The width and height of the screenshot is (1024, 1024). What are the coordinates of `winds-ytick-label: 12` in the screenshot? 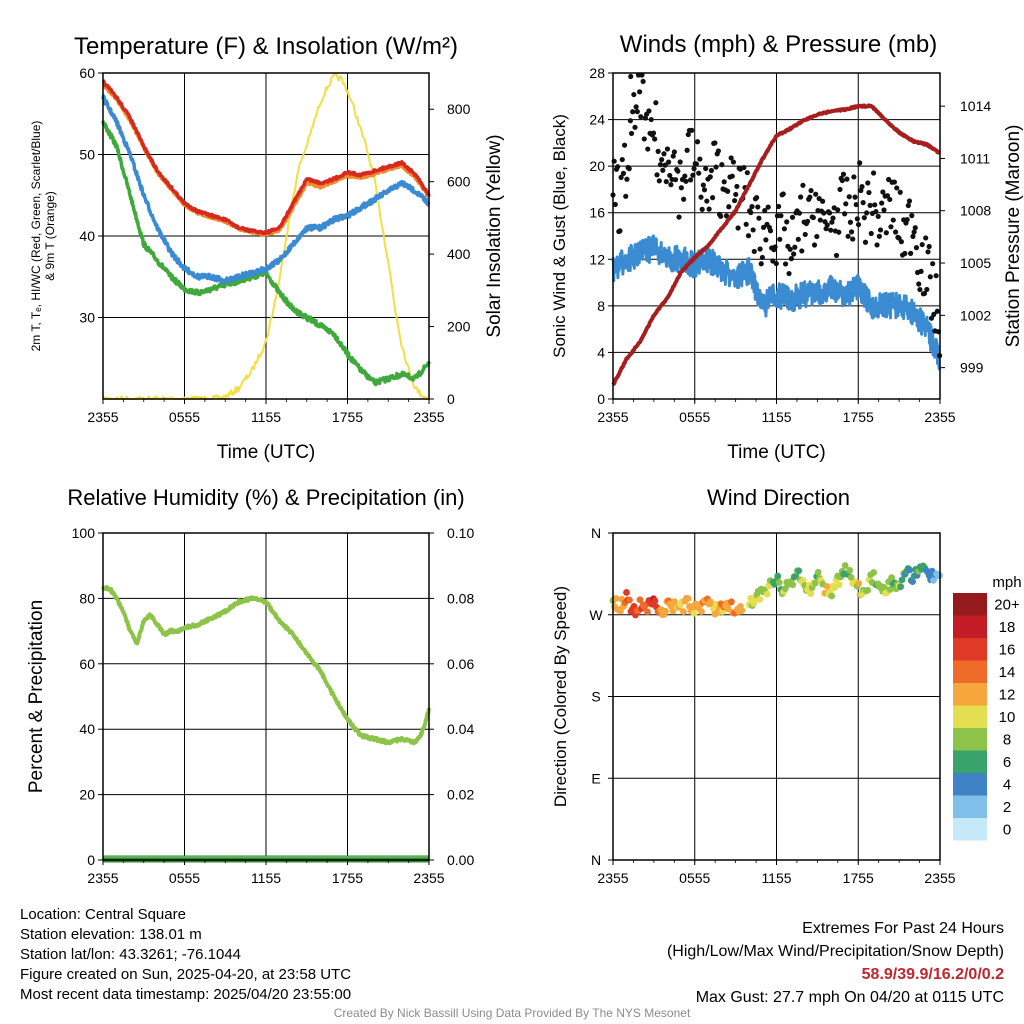 It's located at (597, 259).